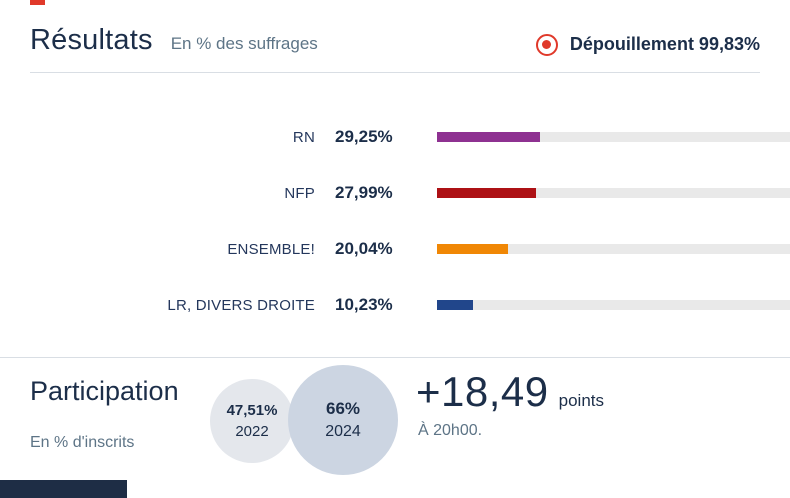 The width and height of the screenshot is (790, 498). Describe the element at coordinates (364, 248) in the screenshot. I see `party-value: 20,04%` at that location.